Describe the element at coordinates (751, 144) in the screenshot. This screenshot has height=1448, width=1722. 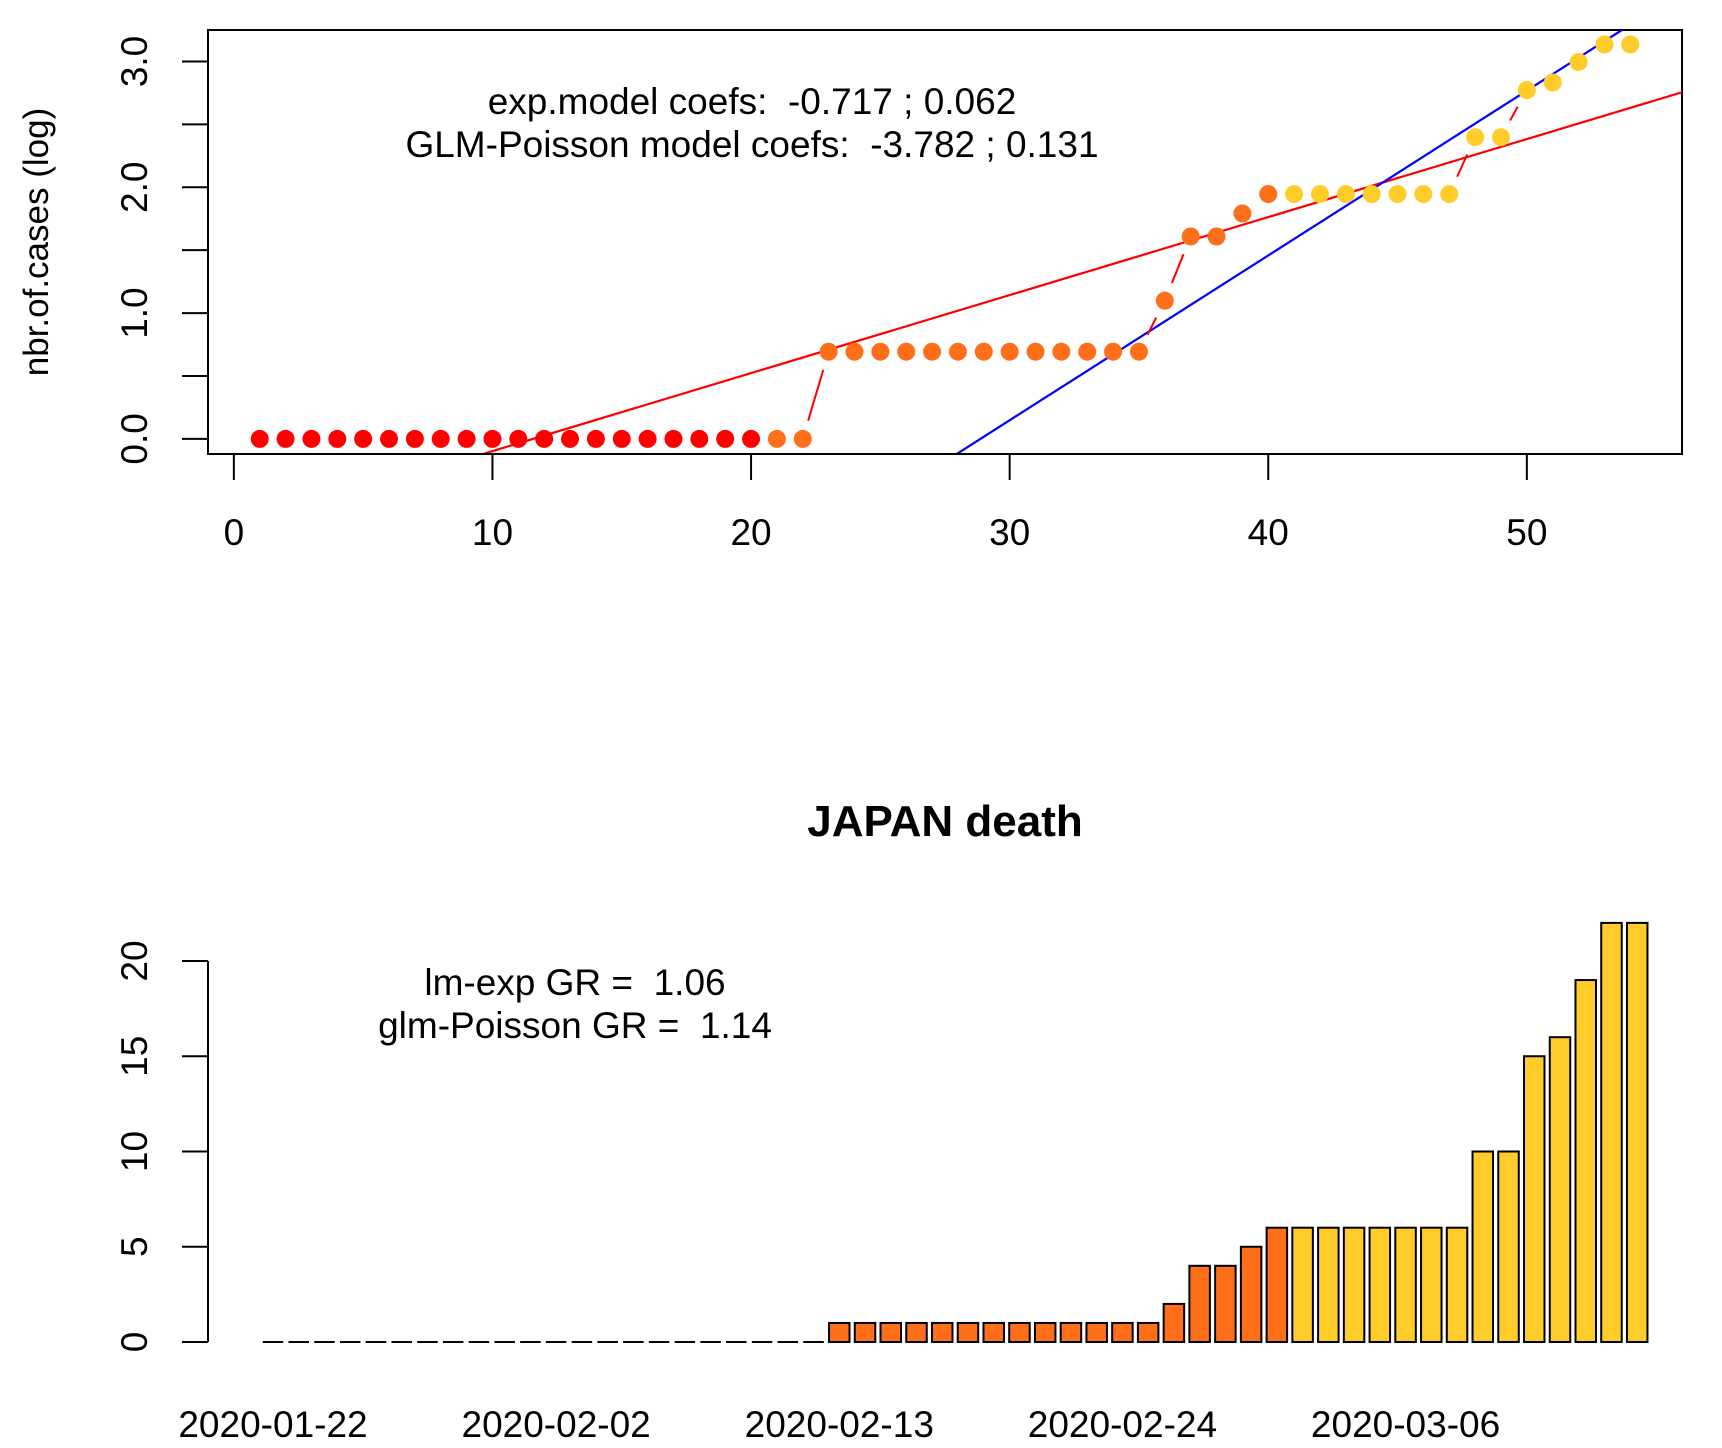
I see `scatter-annotation-glm: GLM-Poisson model coefs: -3.782 ; 0.131` at that location.